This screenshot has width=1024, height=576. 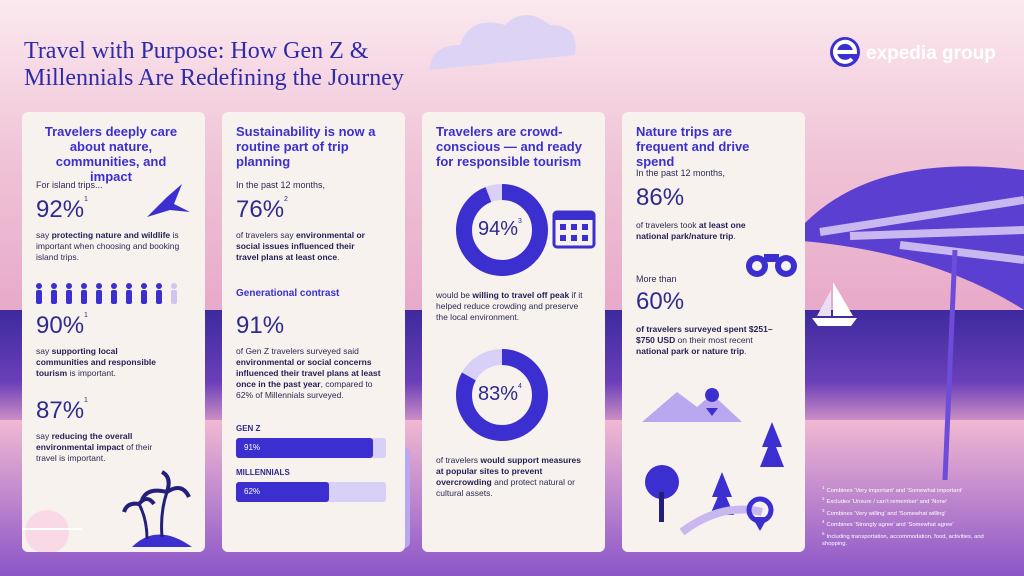 I want to click on bird-icon, so click(x=168, y=200).